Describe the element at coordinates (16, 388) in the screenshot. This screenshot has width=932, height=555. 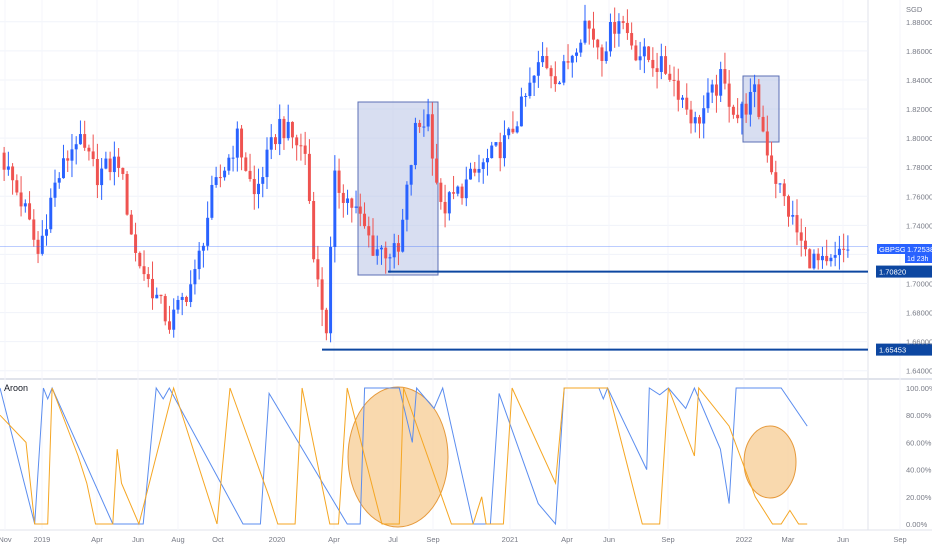
I see `indicator-title: Aroon` at that location.